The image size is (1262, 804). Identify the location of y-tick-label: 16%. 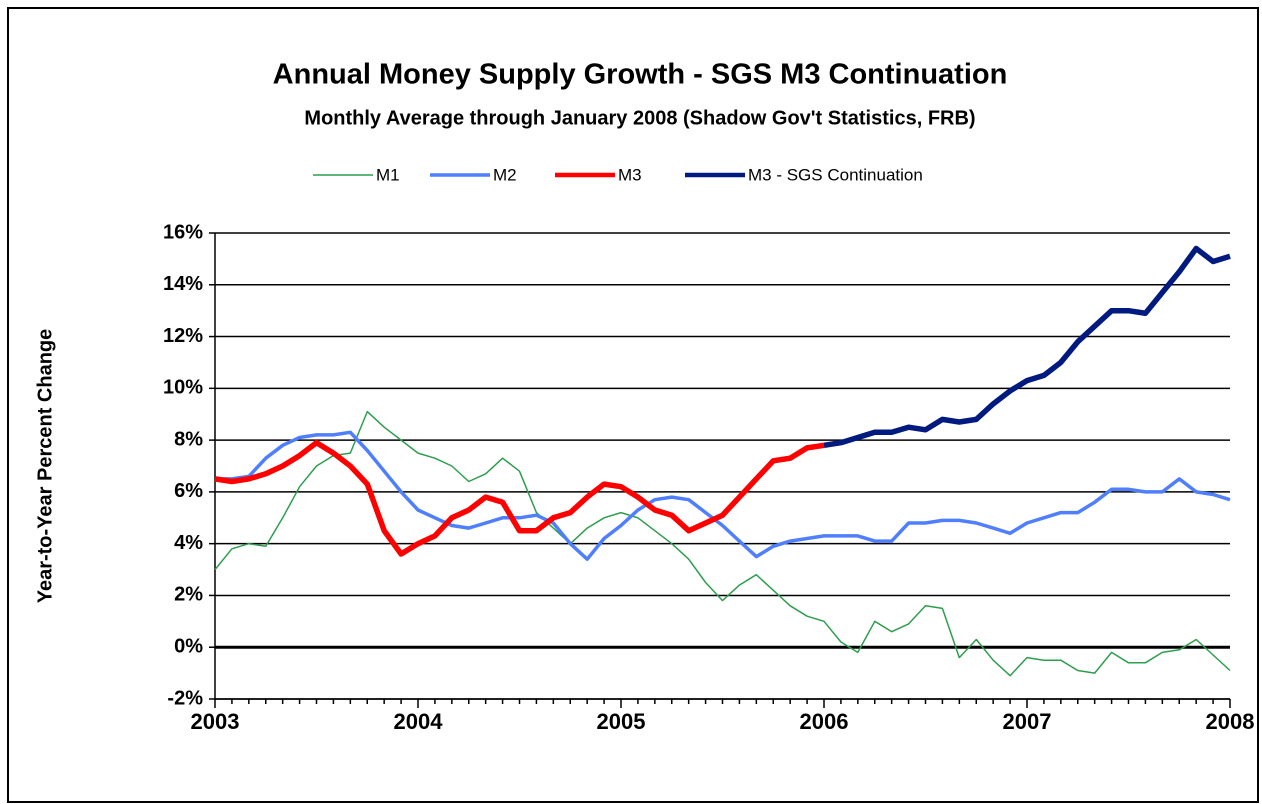
(183, 232).